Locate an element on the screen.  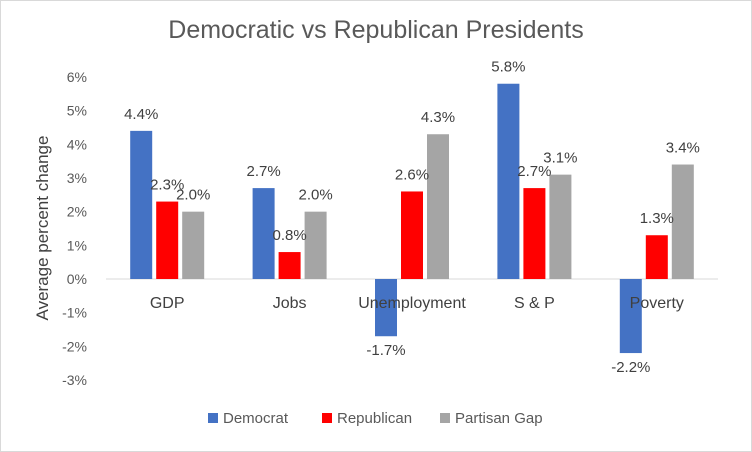
legend-label-republican: Republican is located at coordinates (374, 418).